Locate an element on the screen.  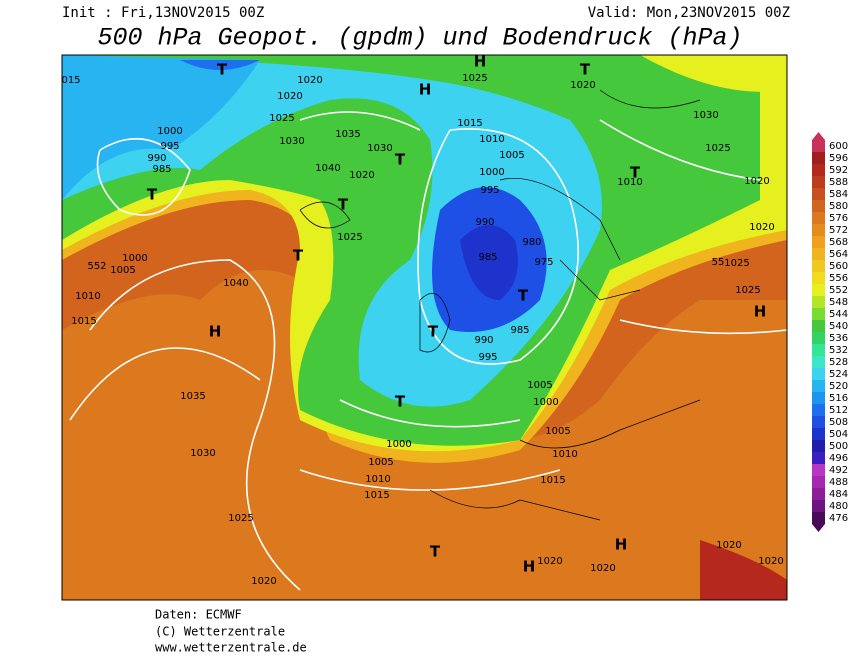
isobar-label: 552 is located at coordinates (96, 266).